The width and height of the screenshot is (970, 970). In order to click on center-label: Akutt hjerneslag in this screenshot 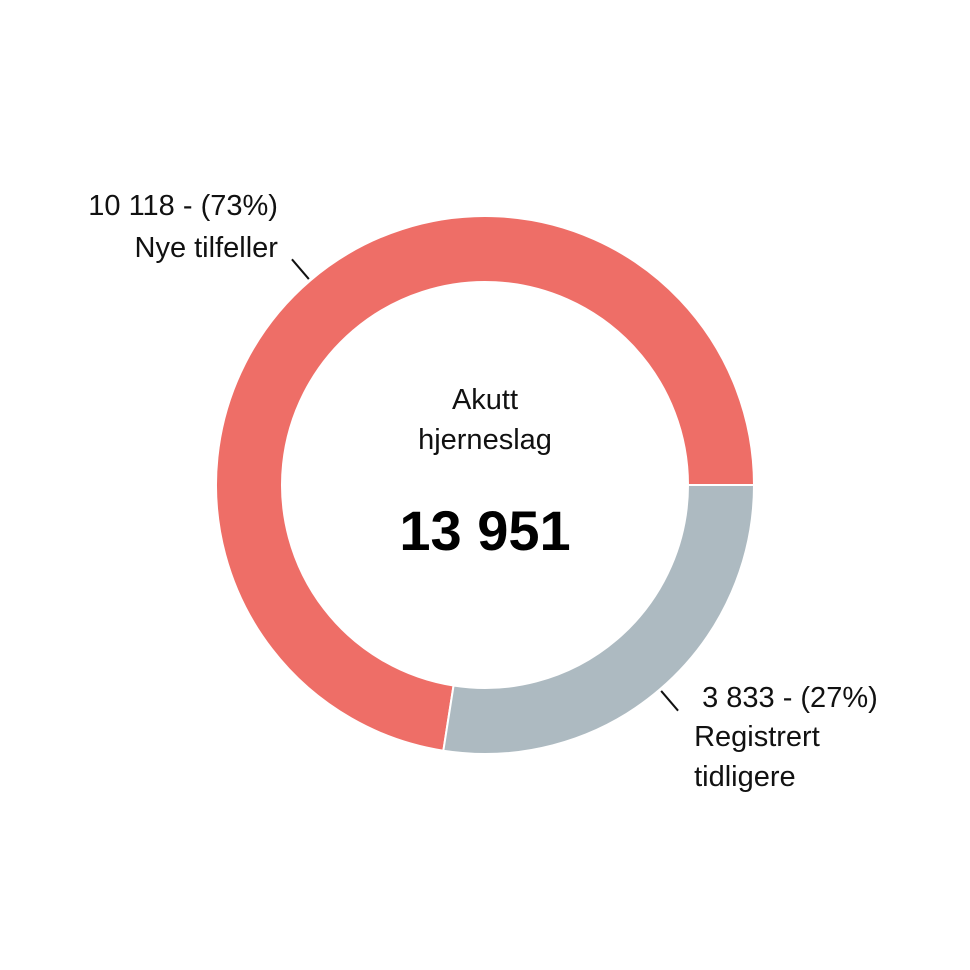, I will do `click(485, 420)`.